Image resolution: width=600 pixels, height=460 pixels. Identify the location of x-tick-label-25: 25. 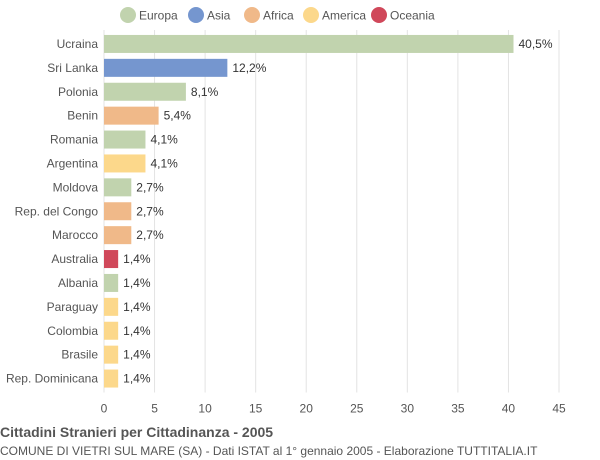
(357, 409).